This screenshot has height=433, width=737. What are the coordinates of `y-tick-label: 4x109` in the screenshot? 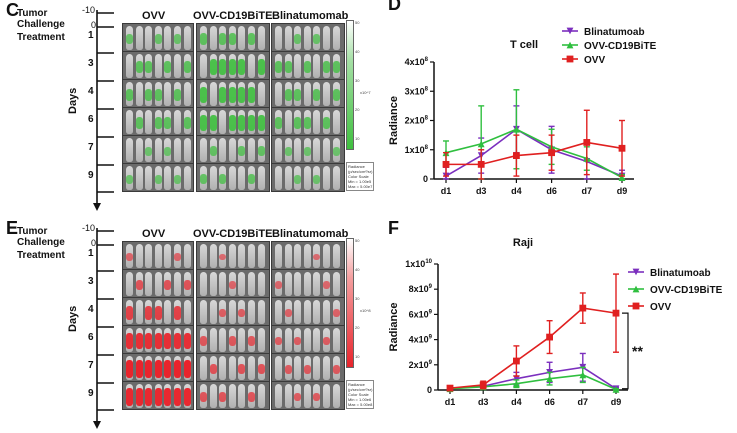 It's located at (421, 340).